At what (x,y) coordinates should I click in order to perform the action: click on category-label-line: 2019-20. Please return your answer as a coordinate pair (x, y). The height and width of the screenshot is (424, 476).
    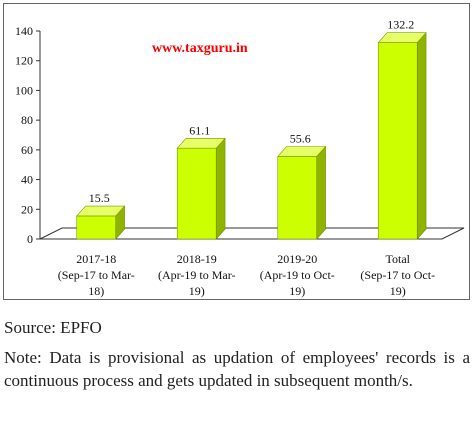
    Looking at the image, I should click on (297, 259).